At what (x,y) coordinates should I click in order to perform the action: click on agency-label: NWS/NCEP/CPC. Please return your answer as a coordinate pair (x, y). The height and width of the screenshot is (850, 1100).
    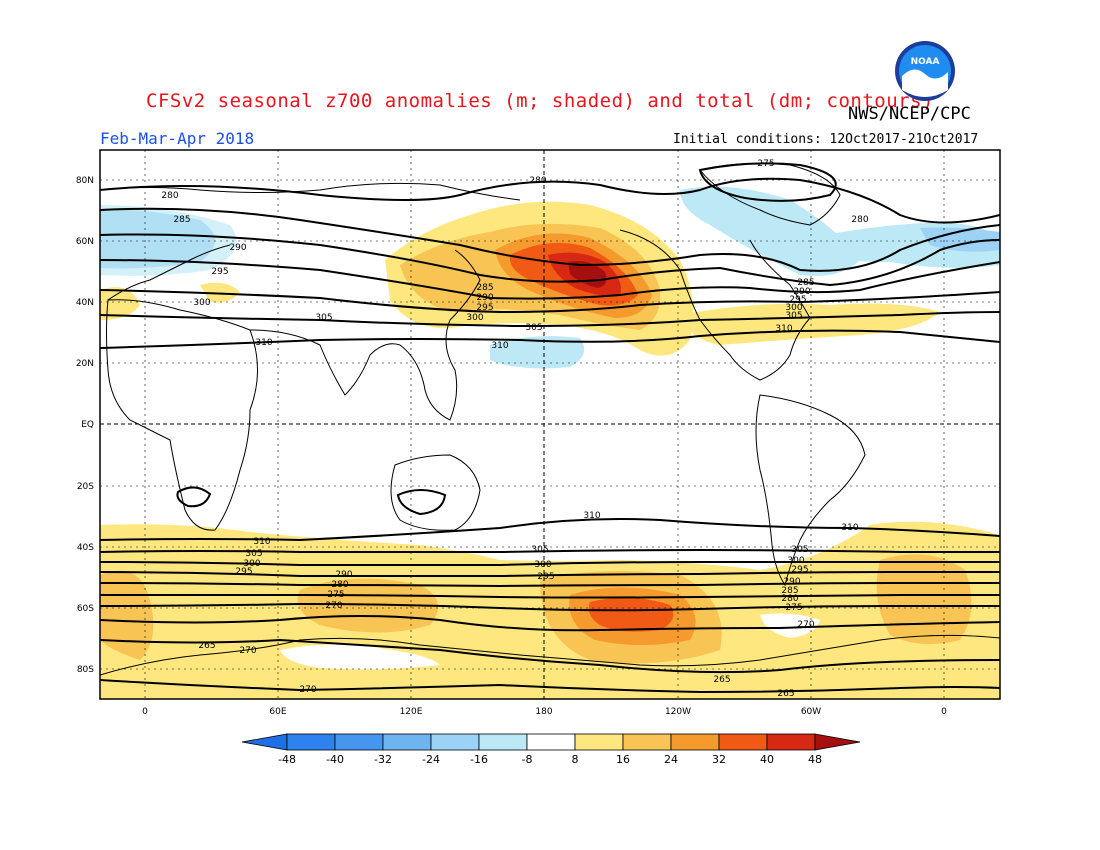
    Looking at the image, I should click on (909, 114).